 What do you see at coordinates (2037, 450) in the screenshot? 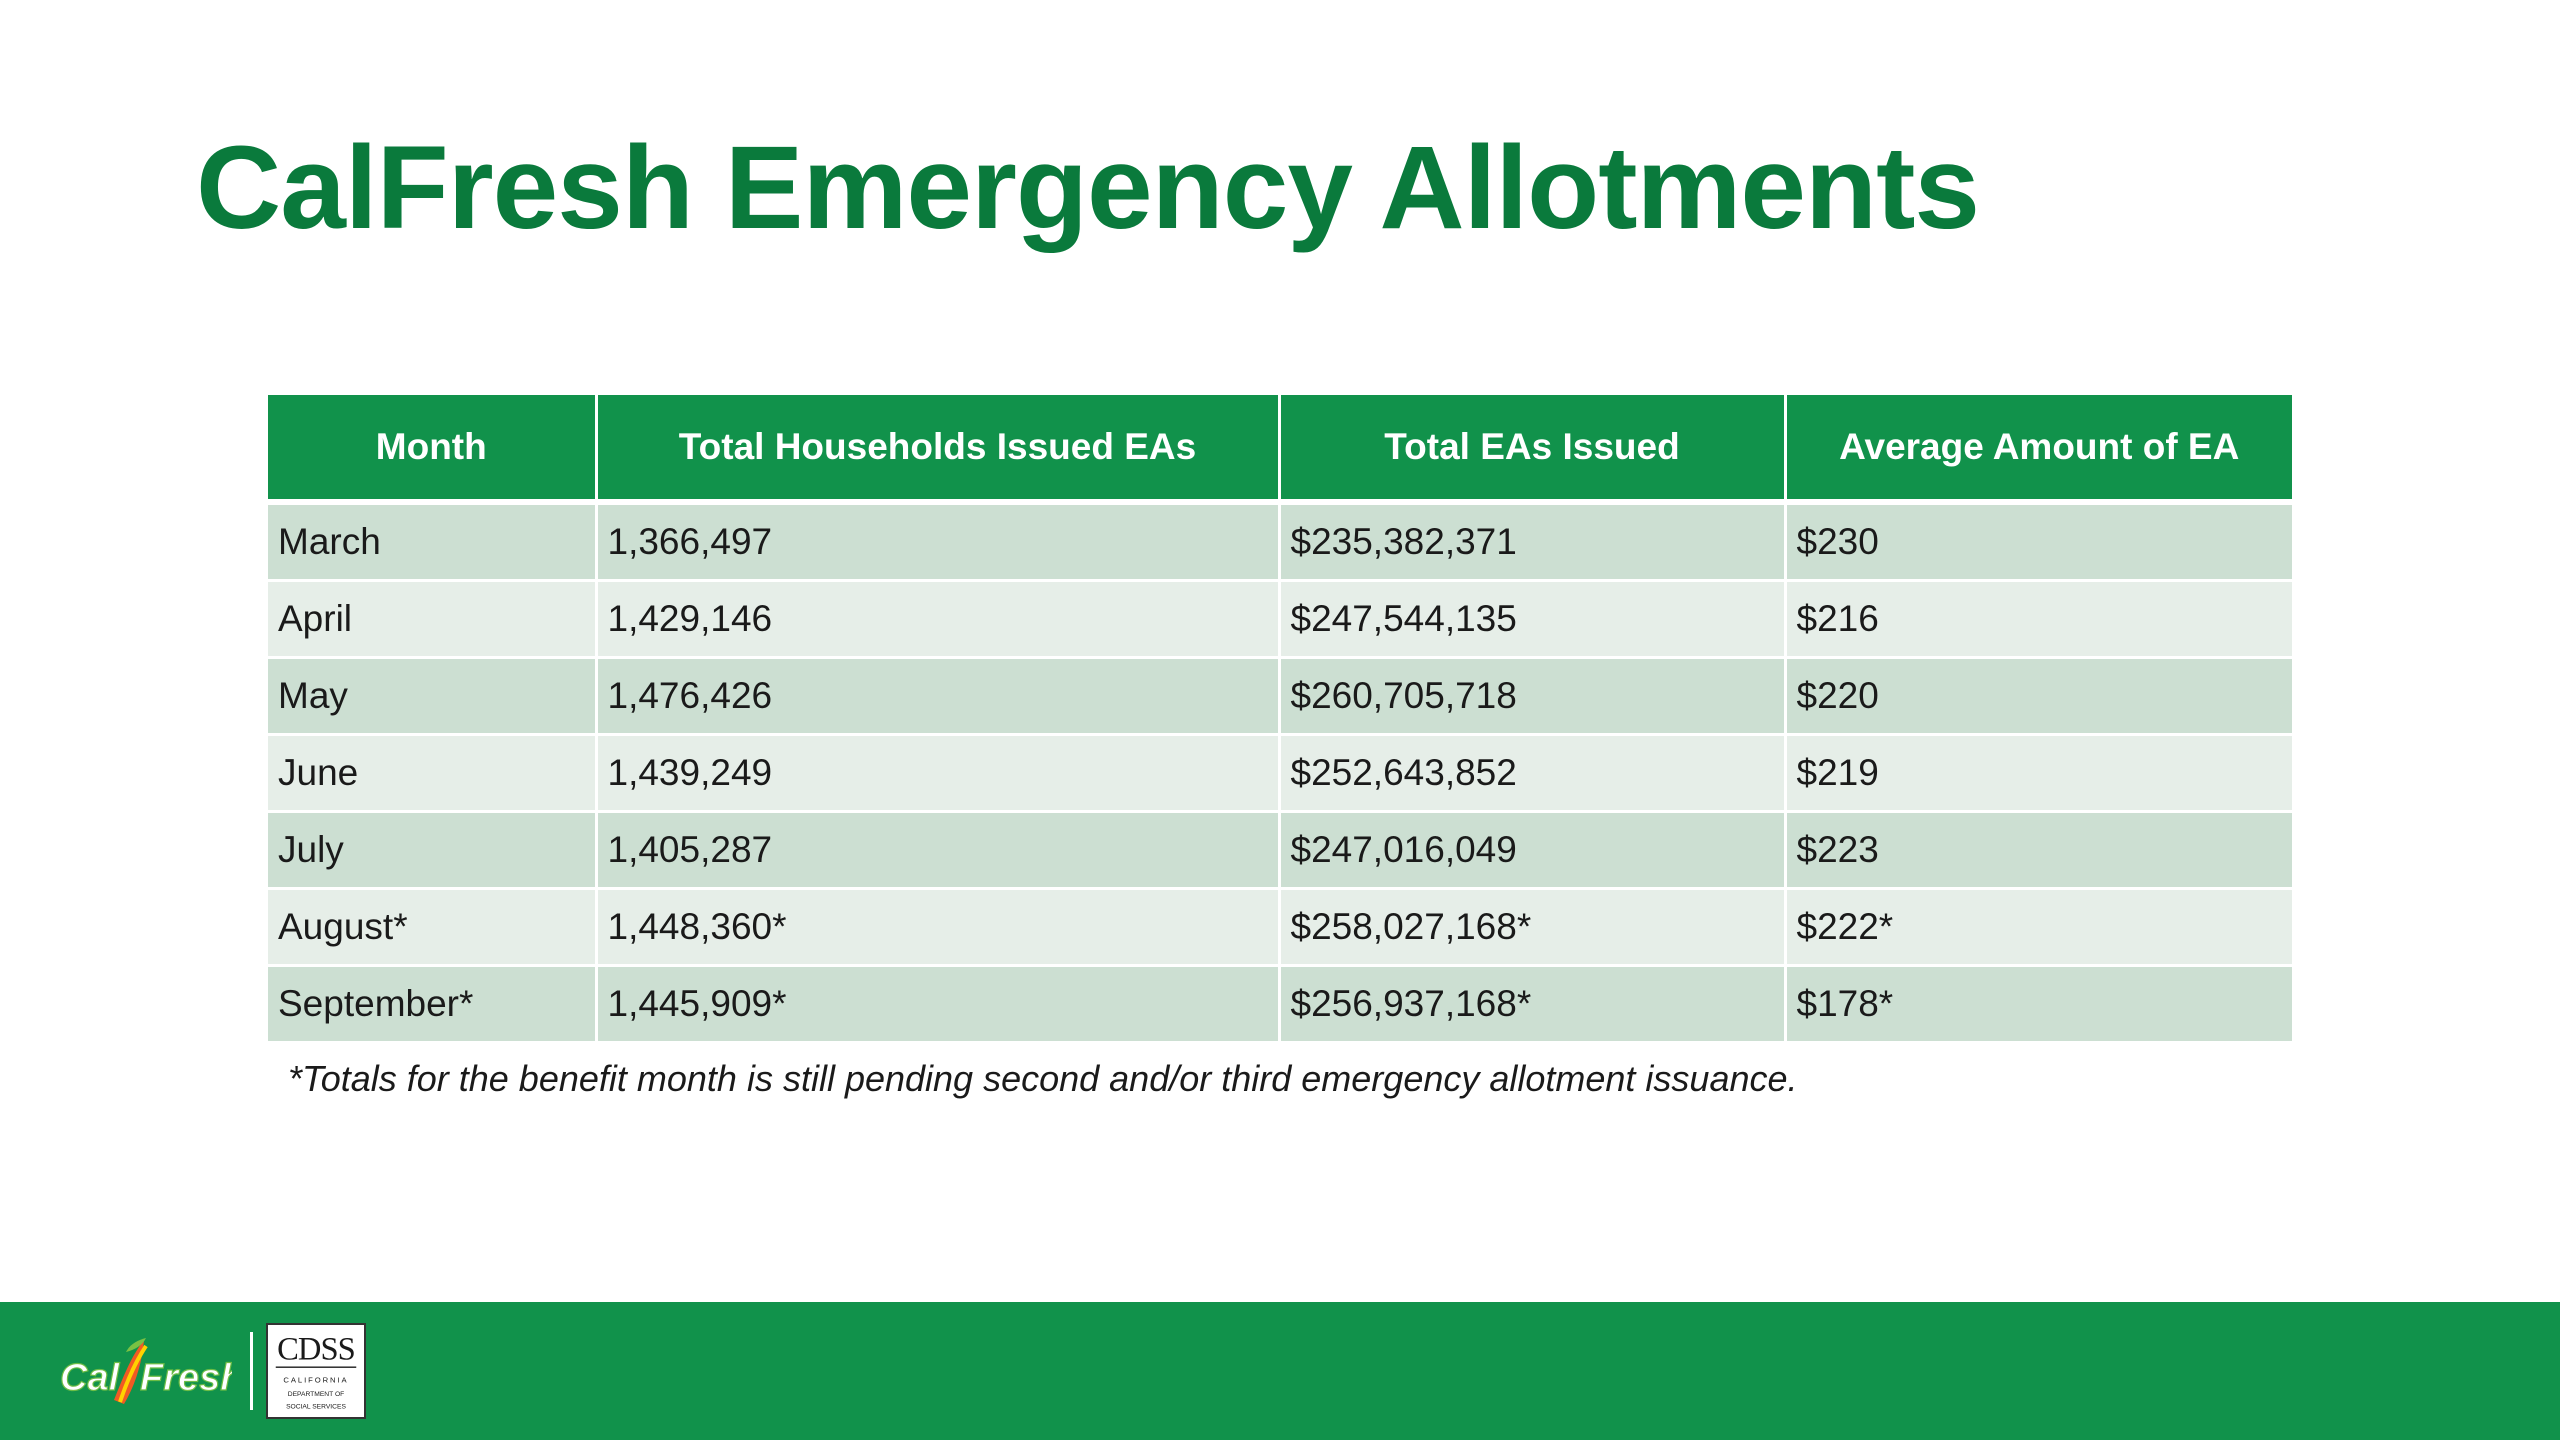
I see `header-average-amount: Average Amount of EA` at bounding box center [2037, 450].